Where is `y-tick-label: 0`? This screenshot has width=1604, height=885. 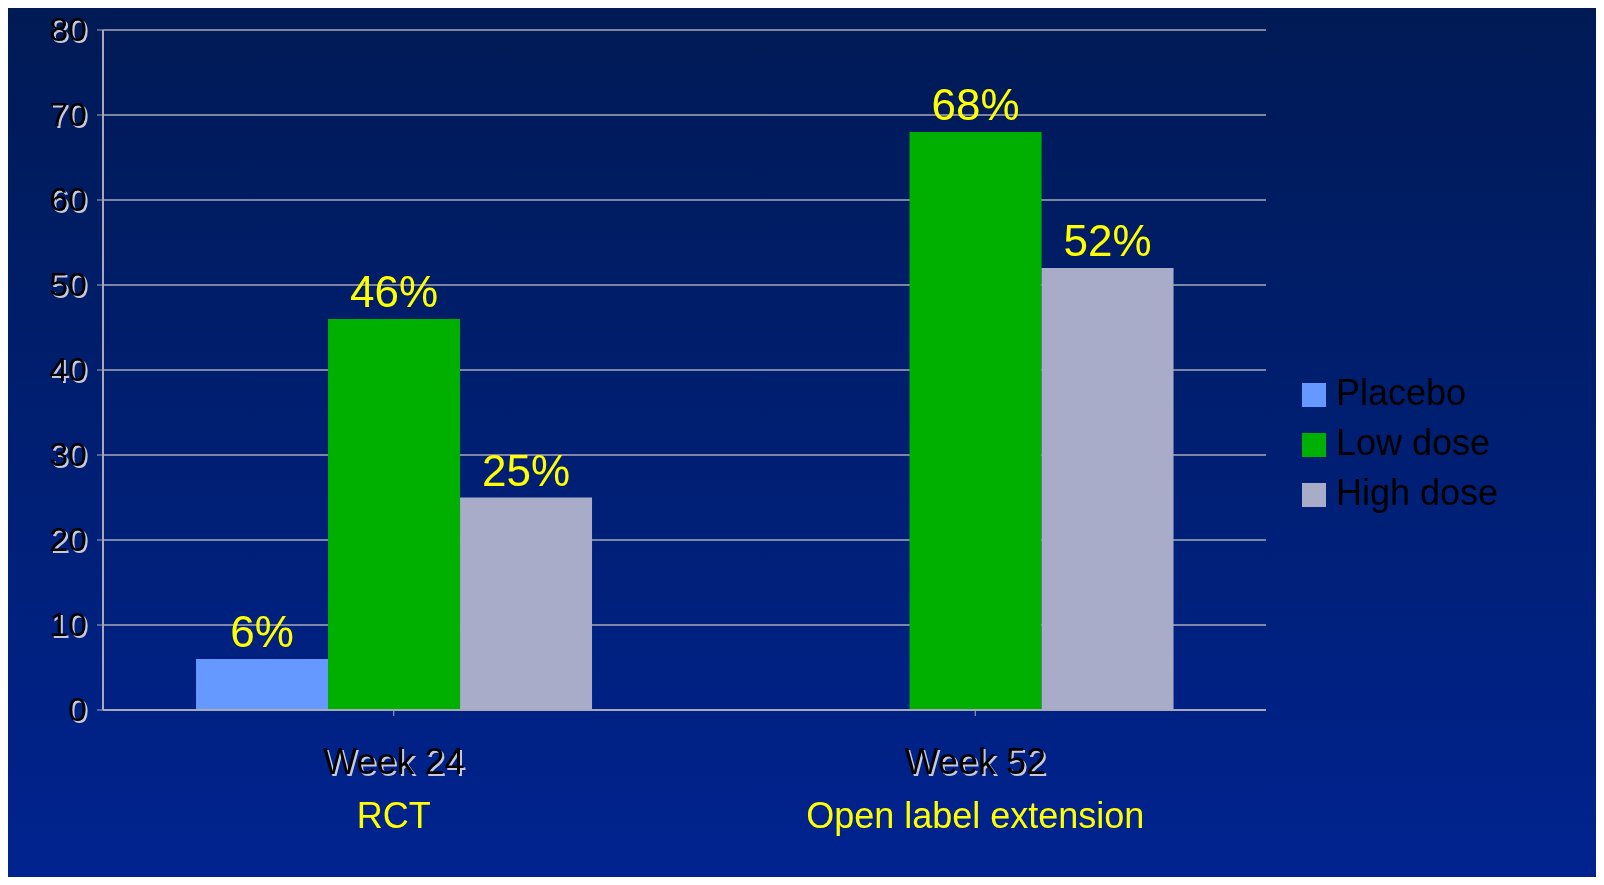
y-tick-label: 0 is located at coordinates (79, 711).